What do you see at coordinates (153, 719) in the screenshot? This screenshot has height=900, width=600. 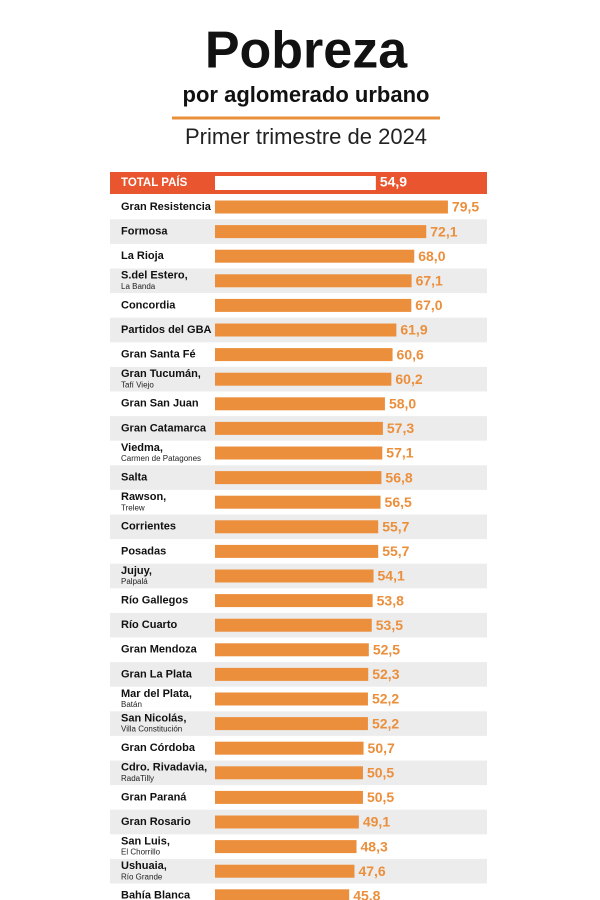 I see `category-label: San Nicolás,` at bounding box center [153, 719].